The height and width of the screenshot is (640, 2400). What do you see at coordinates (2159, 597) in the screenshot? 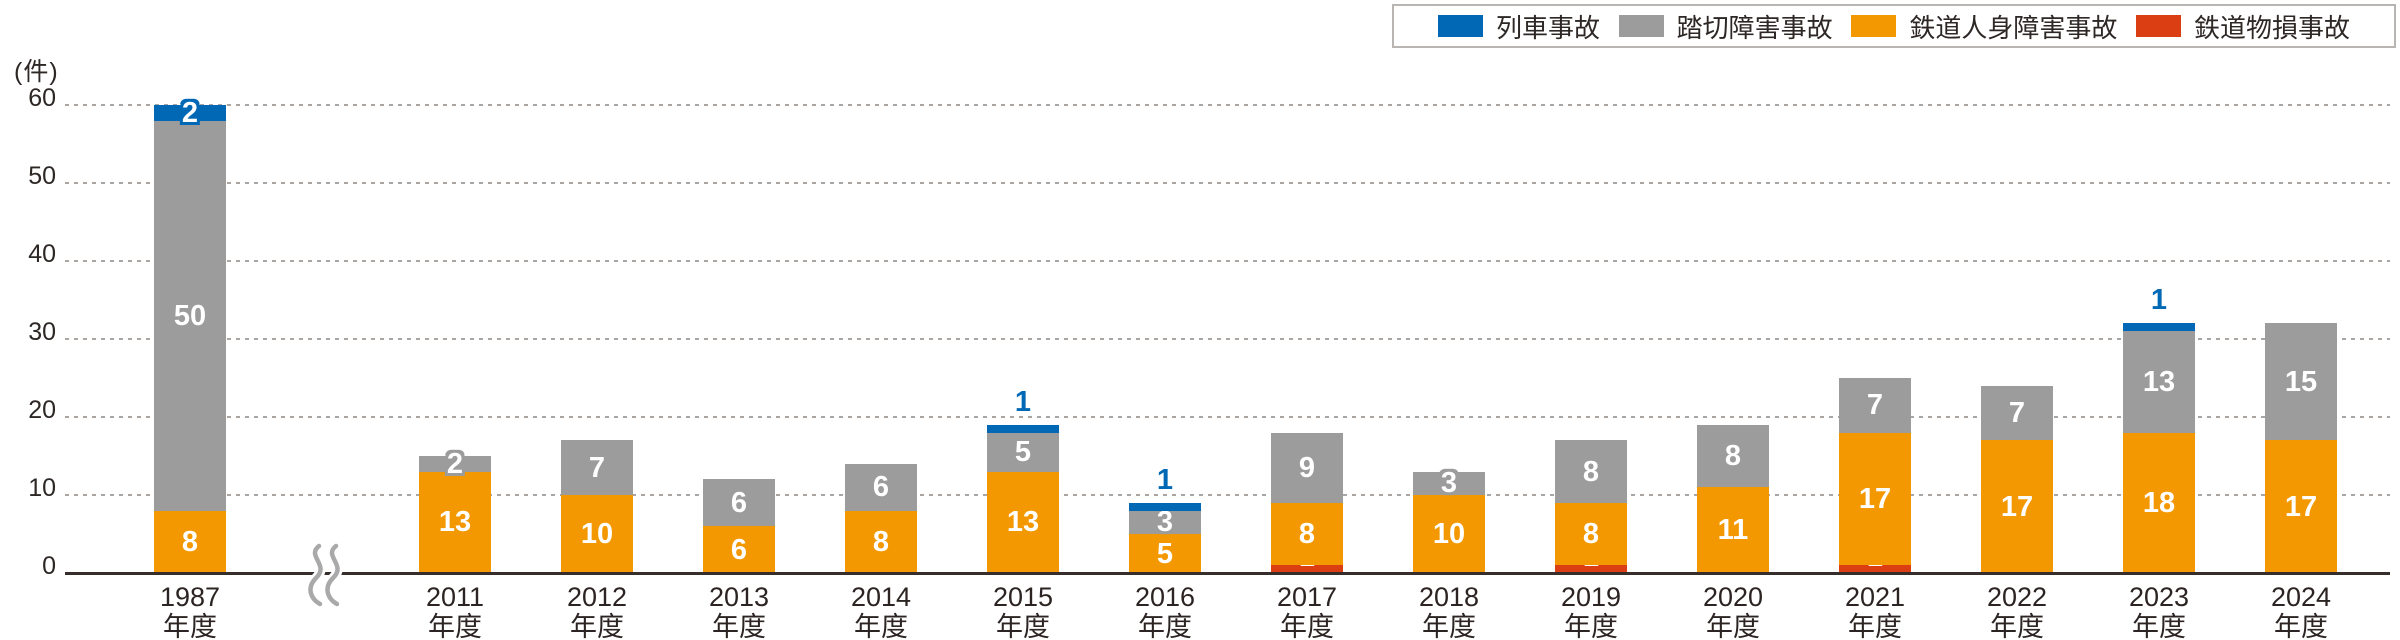
I see `x-axis-year: 2023` at bounding box center [2159, 597].